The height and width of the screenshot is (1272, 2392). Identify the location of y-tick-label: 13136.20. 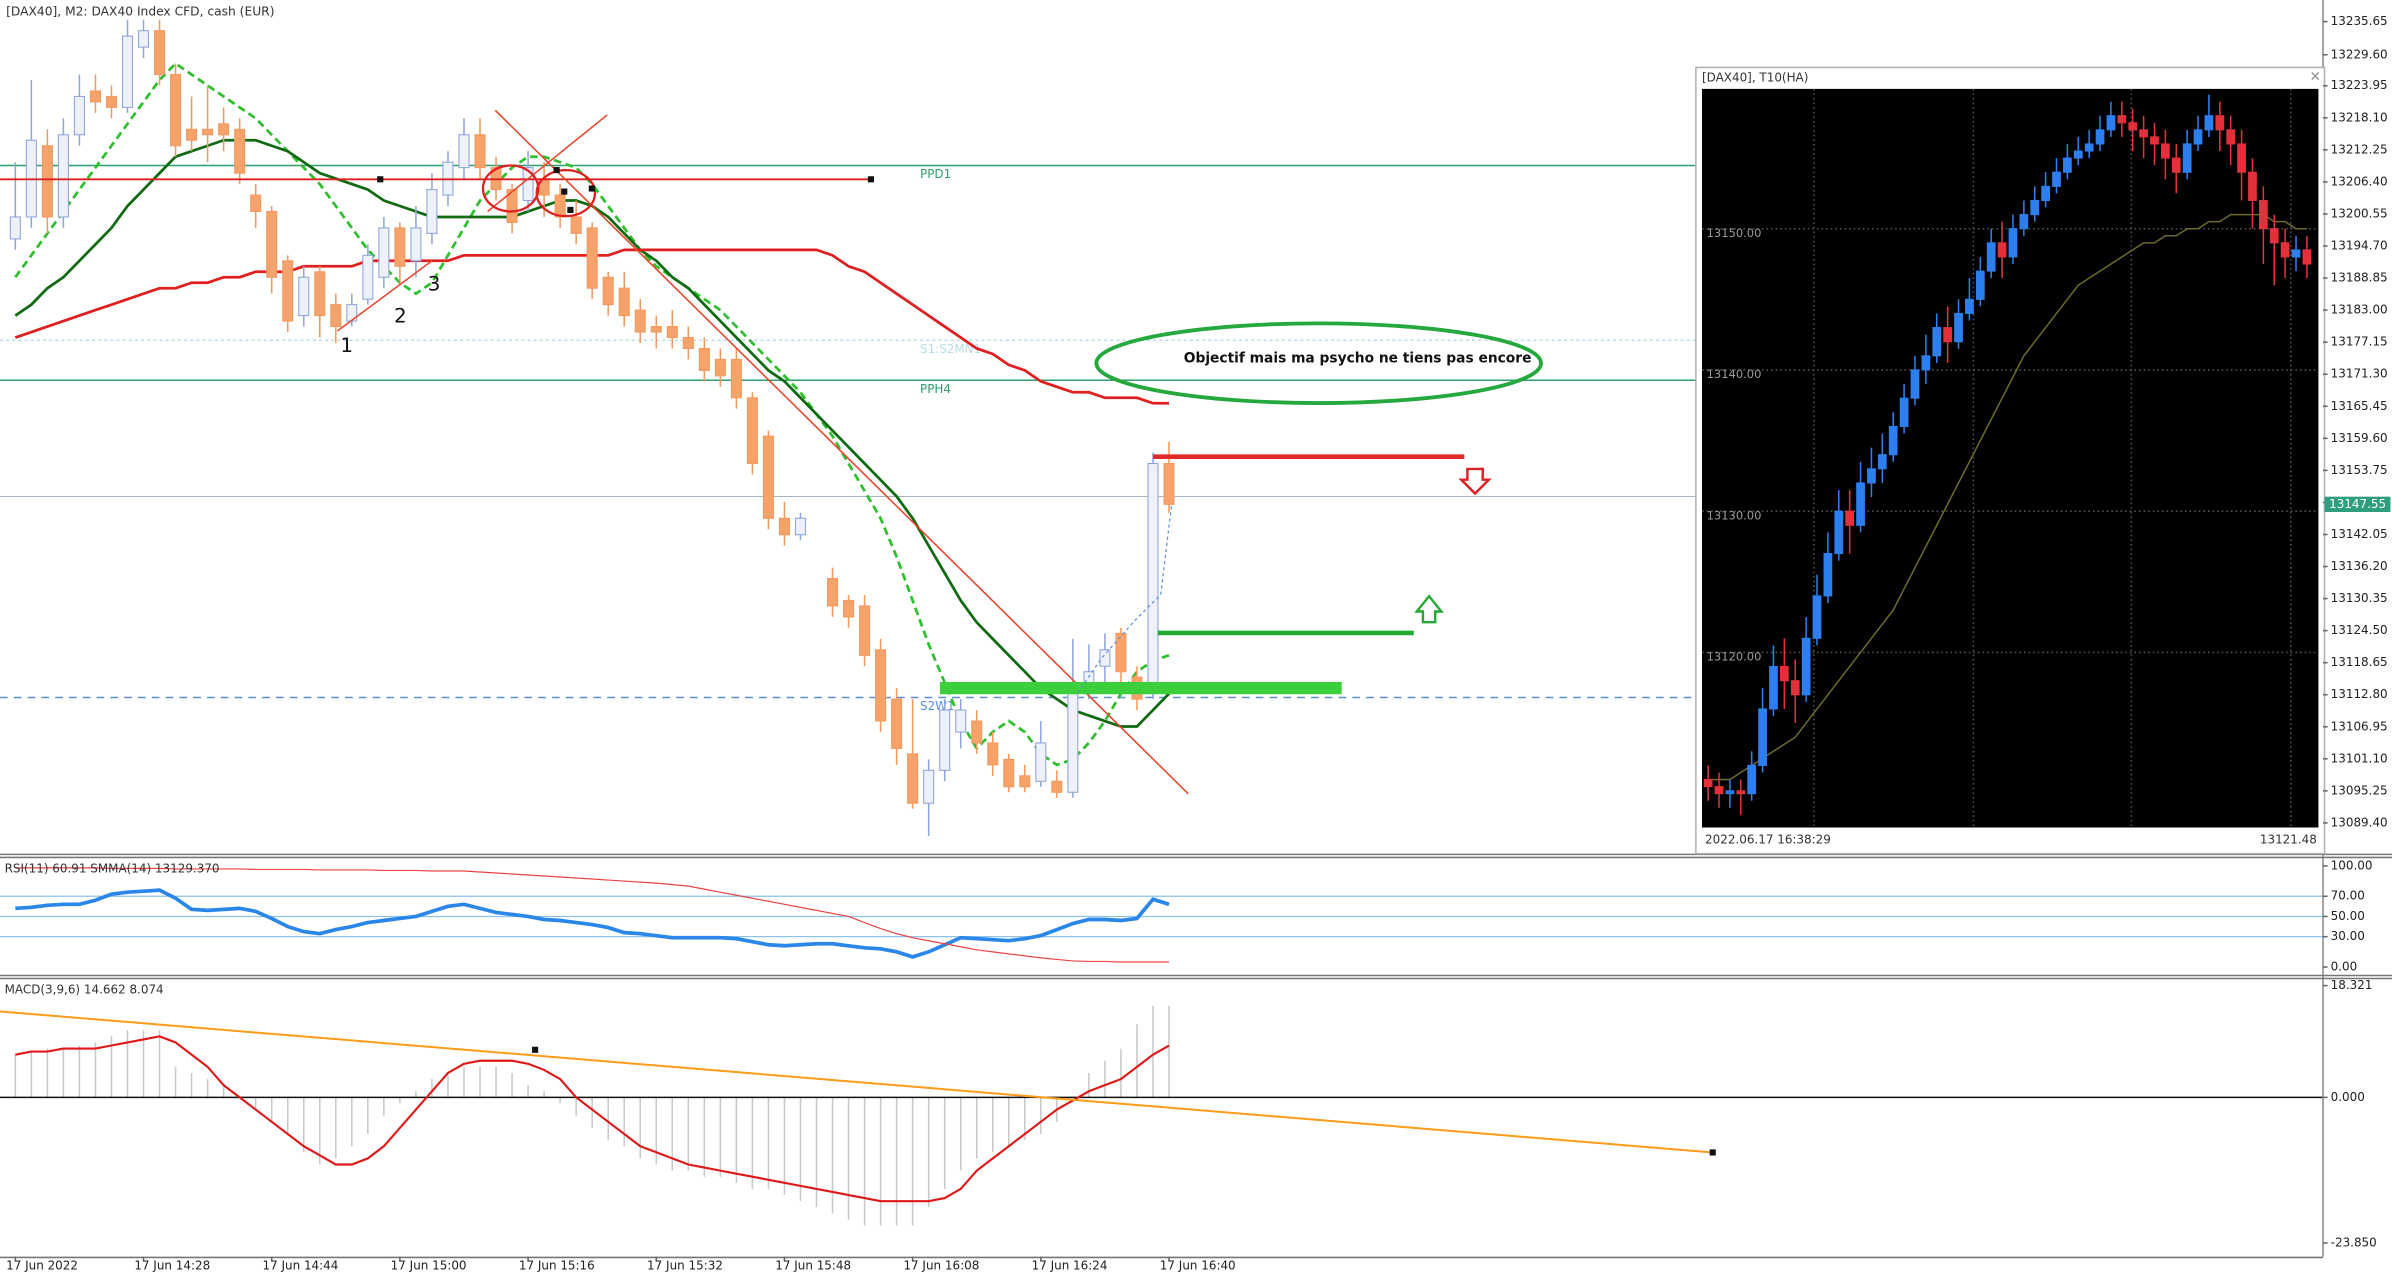
(2359, 566).